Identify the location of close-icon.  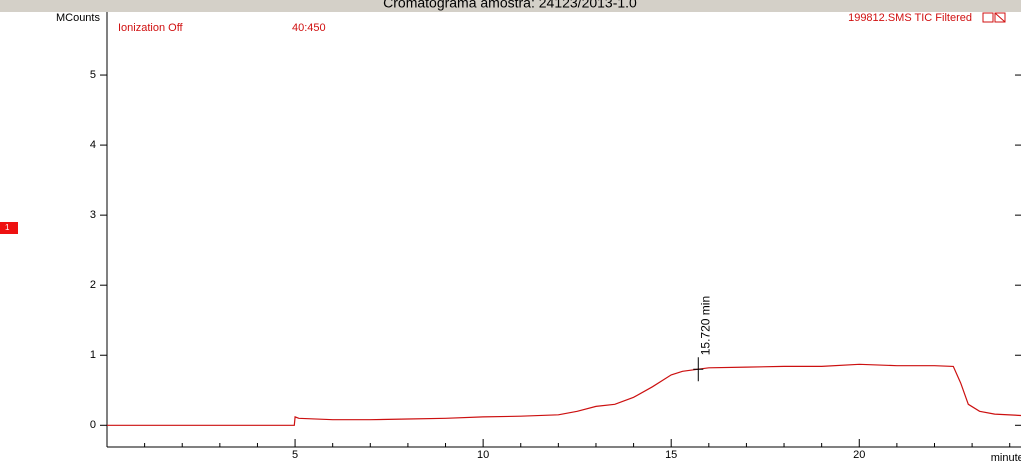
(1000, 17).